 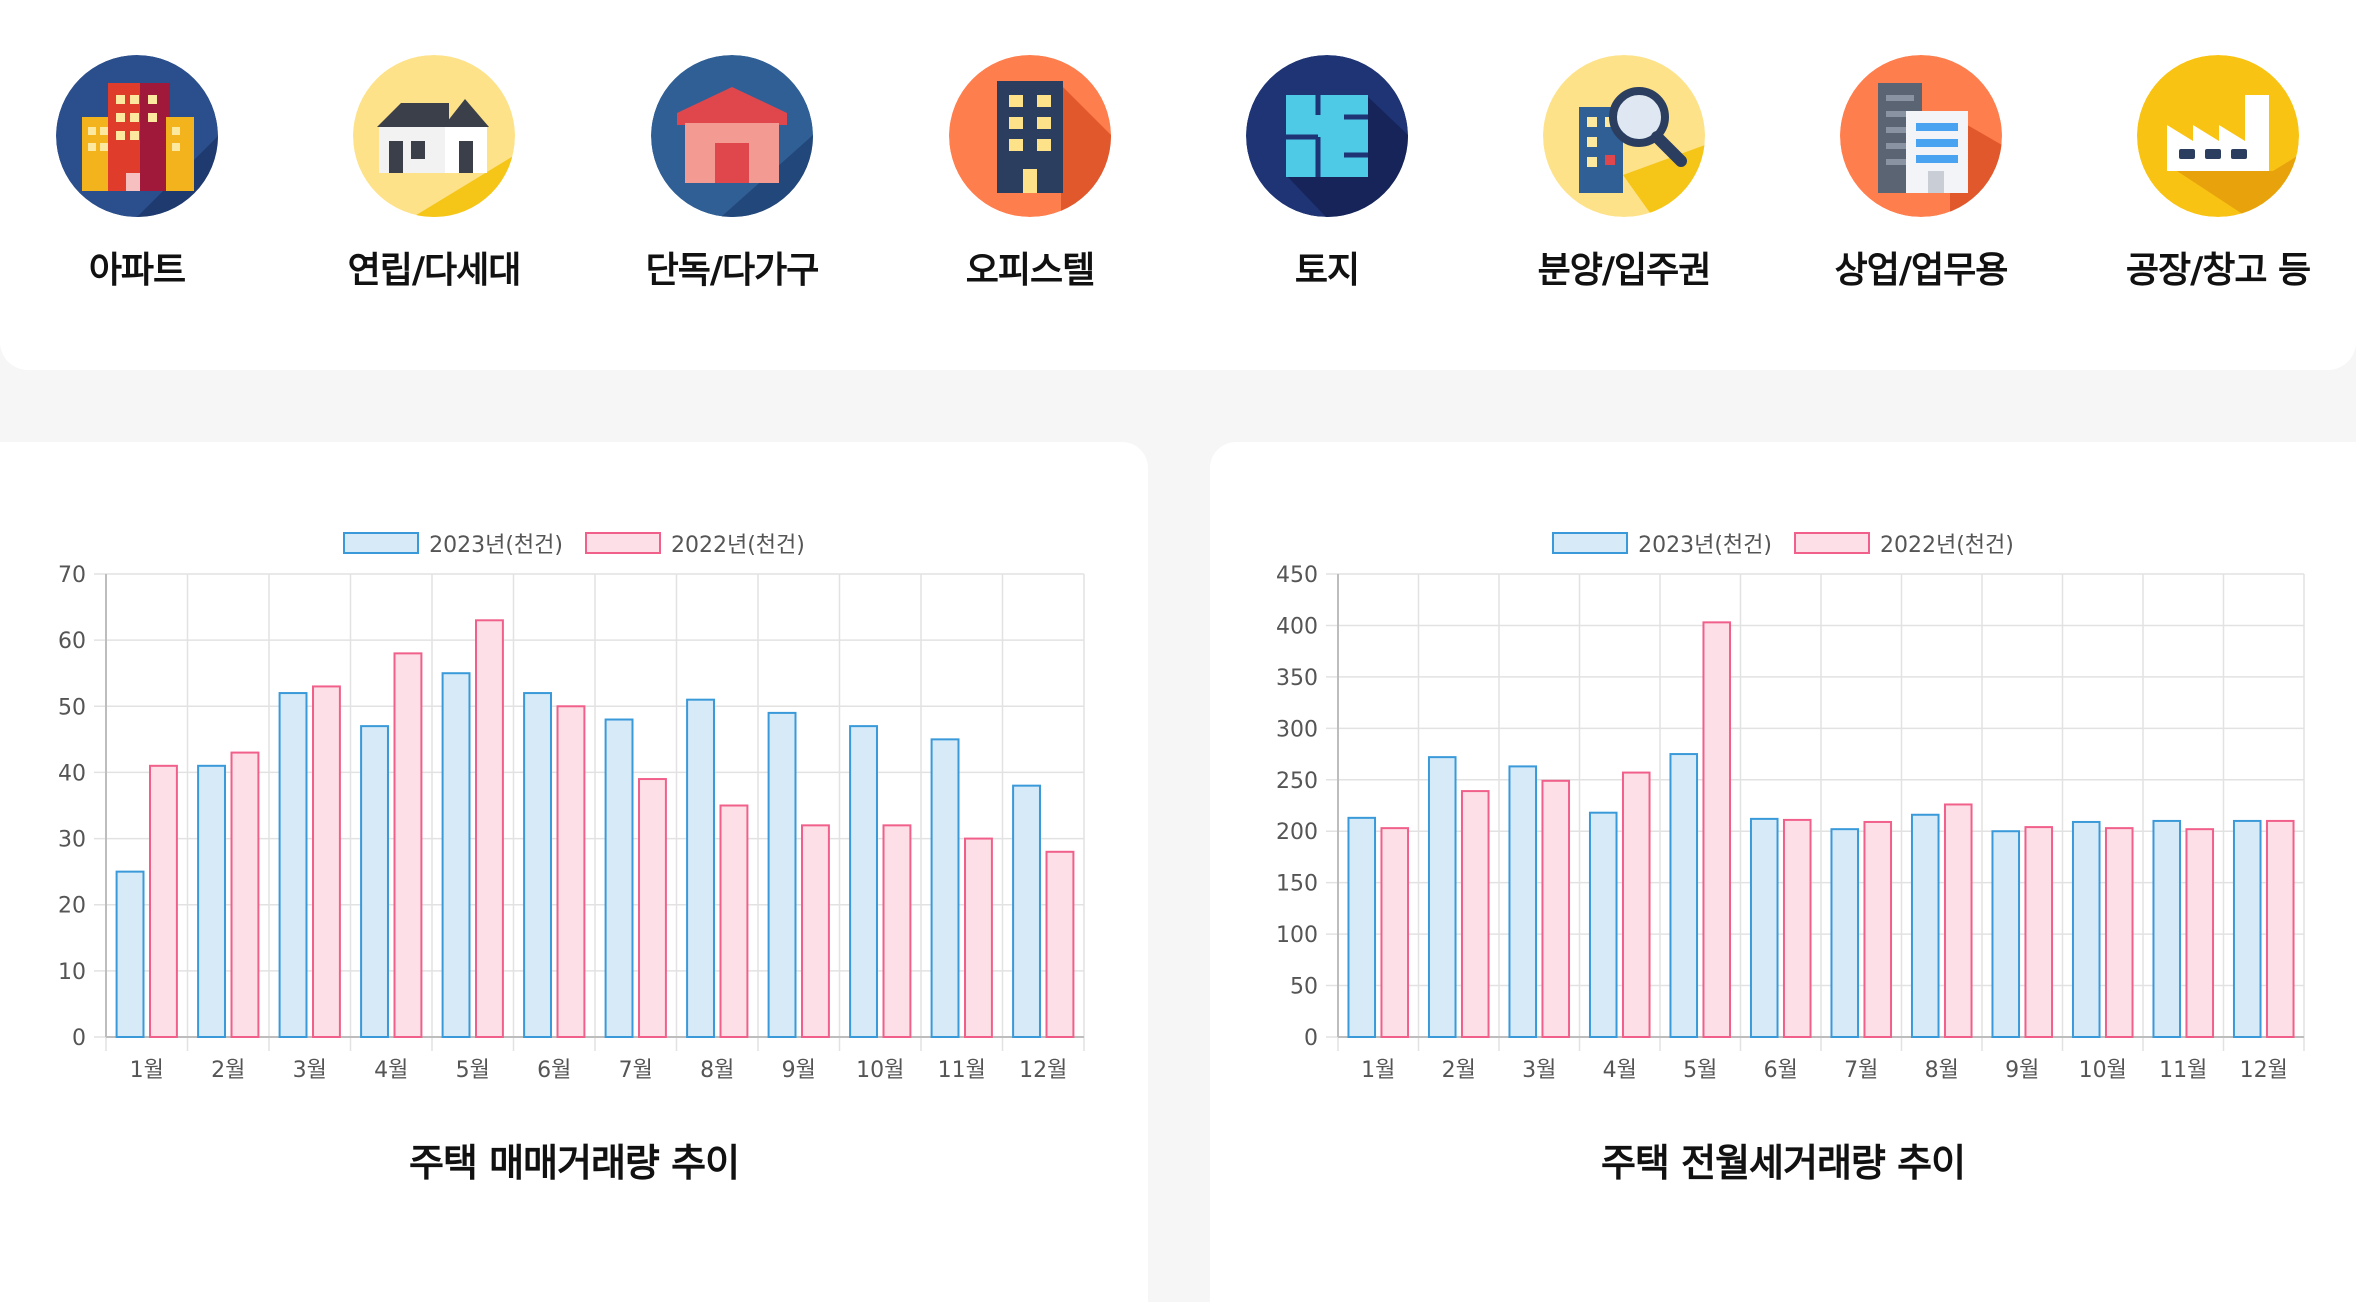 I want to click on y-tick-label: 20, so click(x=72, y=906).